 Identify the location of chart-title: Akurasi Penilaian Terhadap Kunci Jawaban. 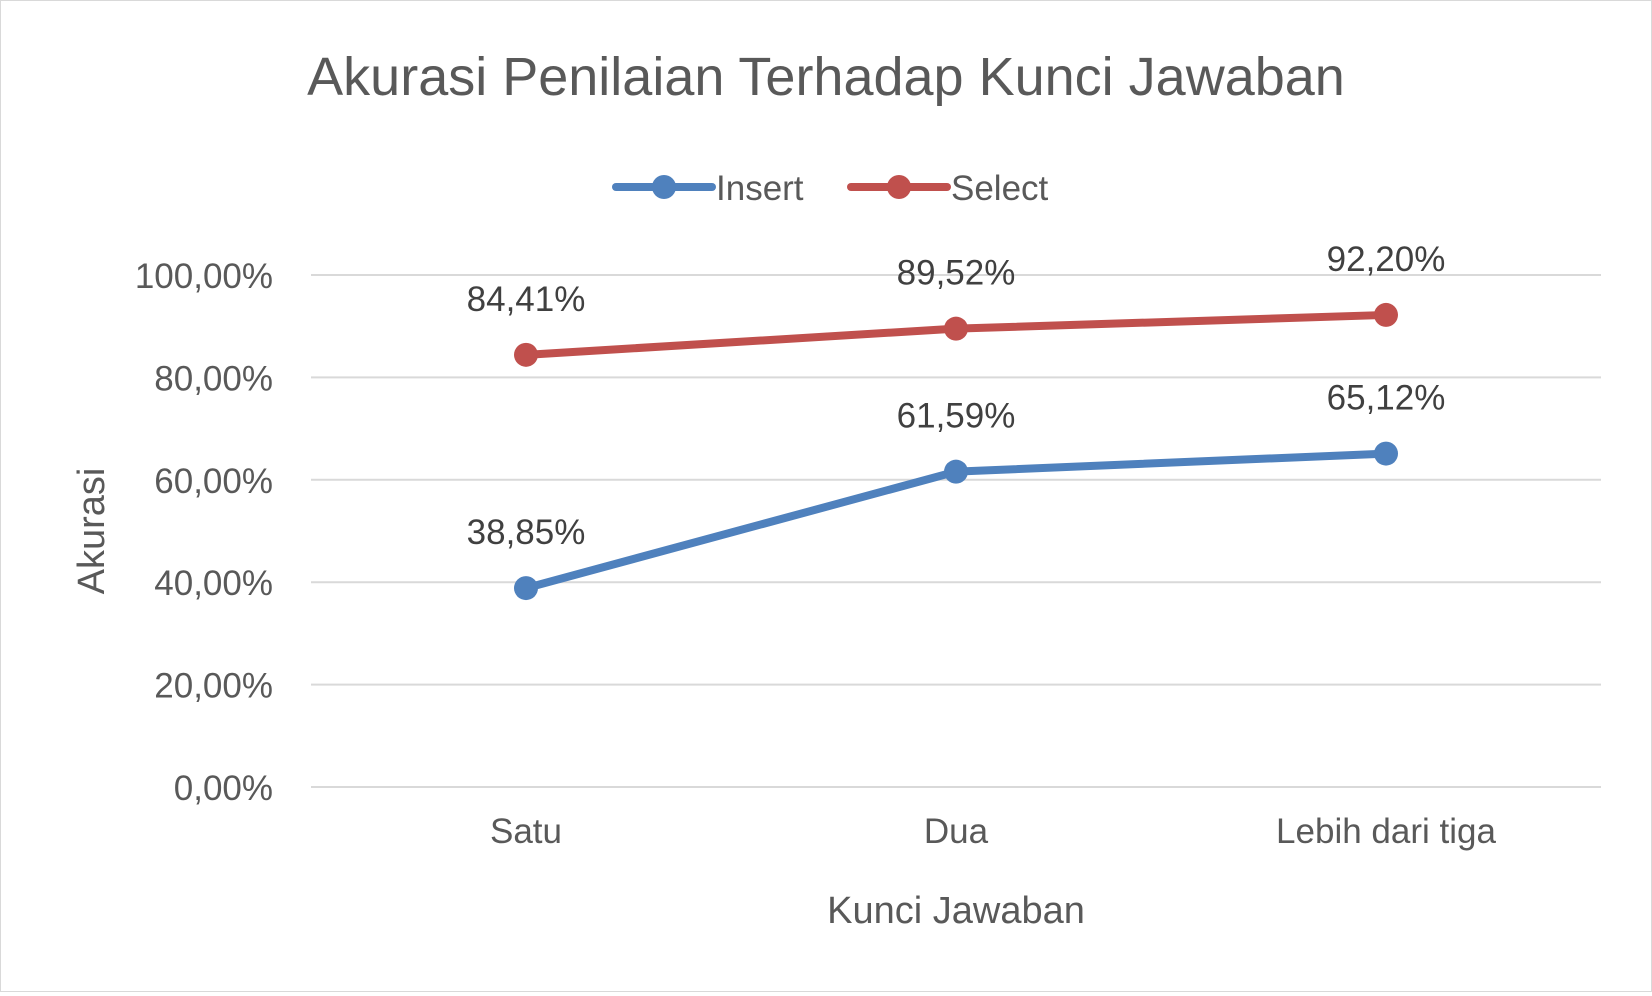
(826, 77).